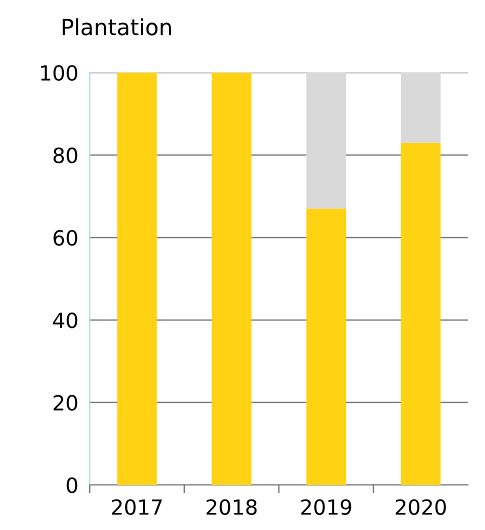 This screenshot has height=530, width=485. Describe the element at coordinates (65, 320) in the screenshot. I see `y-tick-label: 40` at that location.